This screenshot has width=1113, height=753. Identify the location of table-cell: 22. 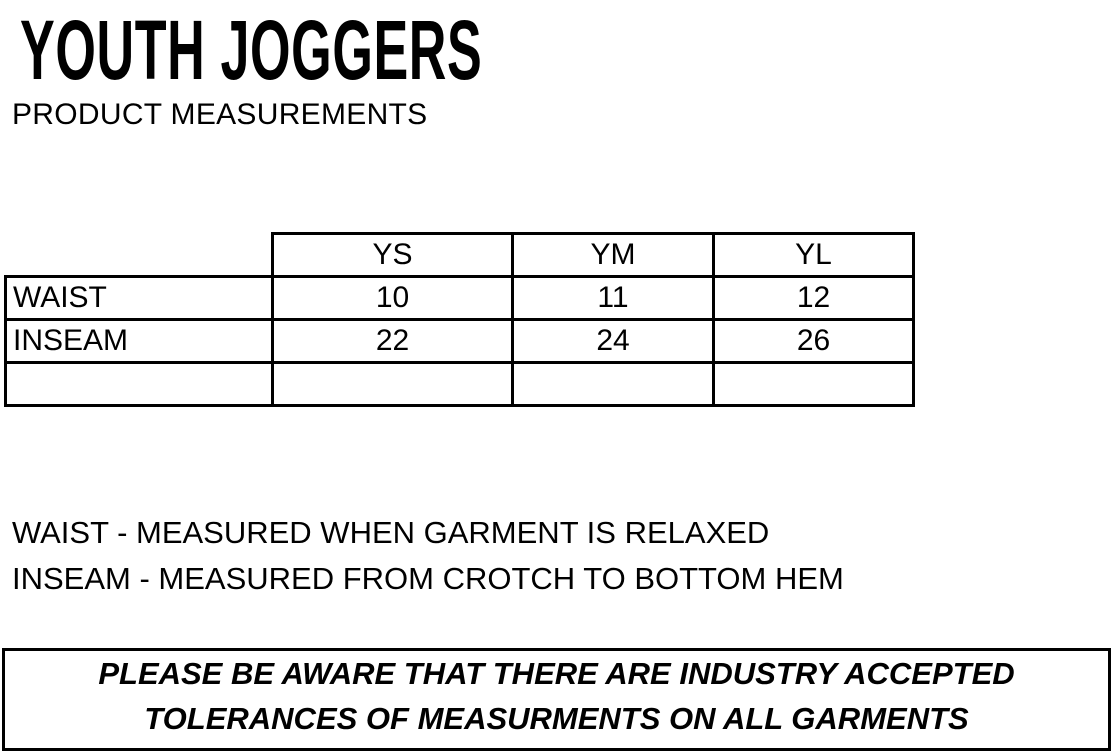
(392, 341).